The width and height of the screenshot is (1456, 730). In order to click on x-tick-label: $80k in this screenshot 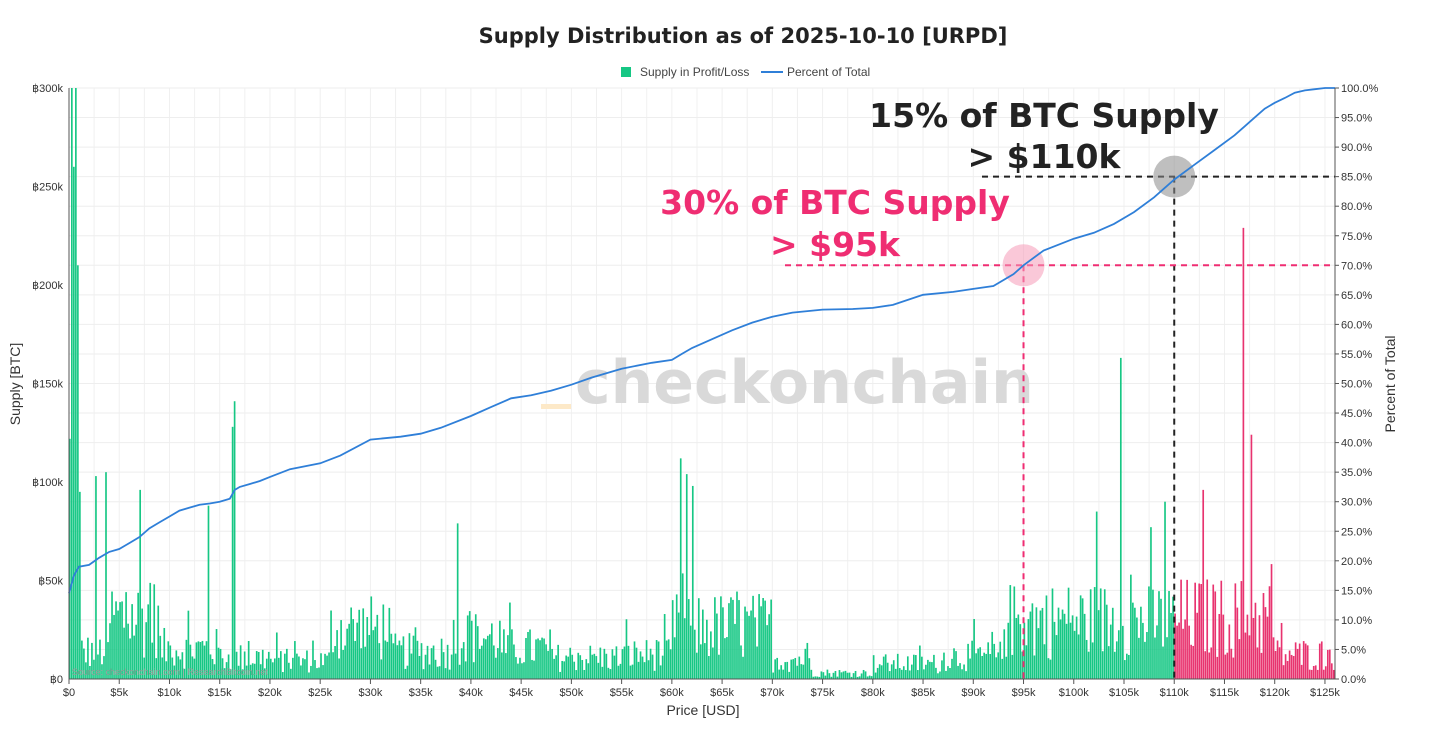, I will do `click(873, 693)`.